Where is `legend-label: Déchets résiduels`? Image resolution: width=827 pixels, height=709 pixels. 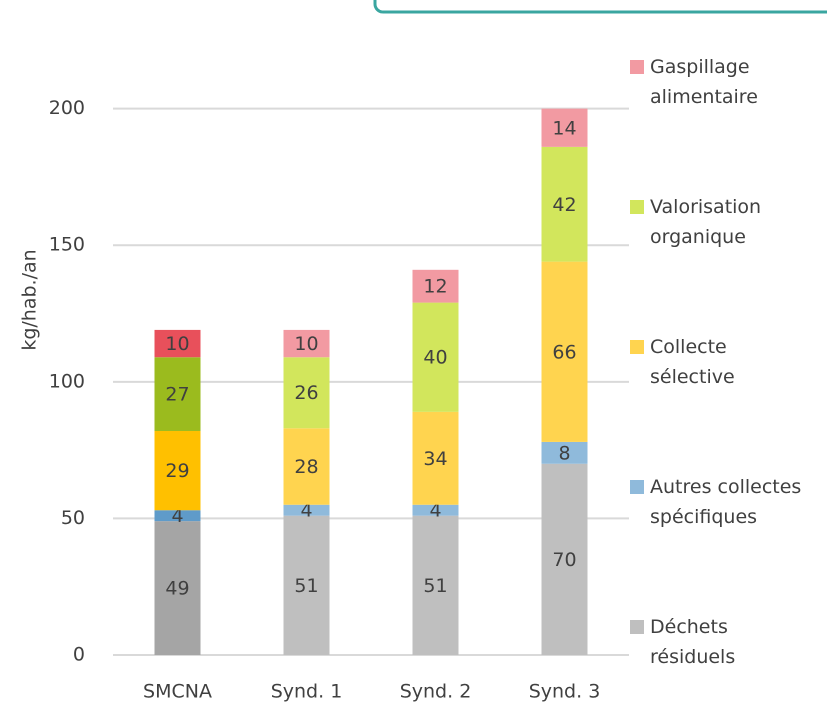
legend-label: Déchets résiduels is located at coordinates (693, 642).